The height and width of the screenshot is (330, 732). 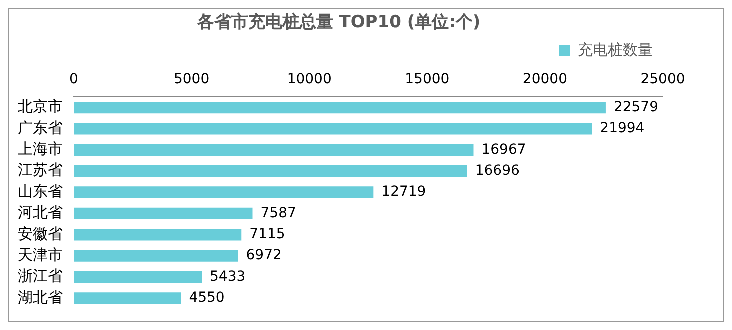 I want to click on data-label: 12719, so click(x=404, y=192).